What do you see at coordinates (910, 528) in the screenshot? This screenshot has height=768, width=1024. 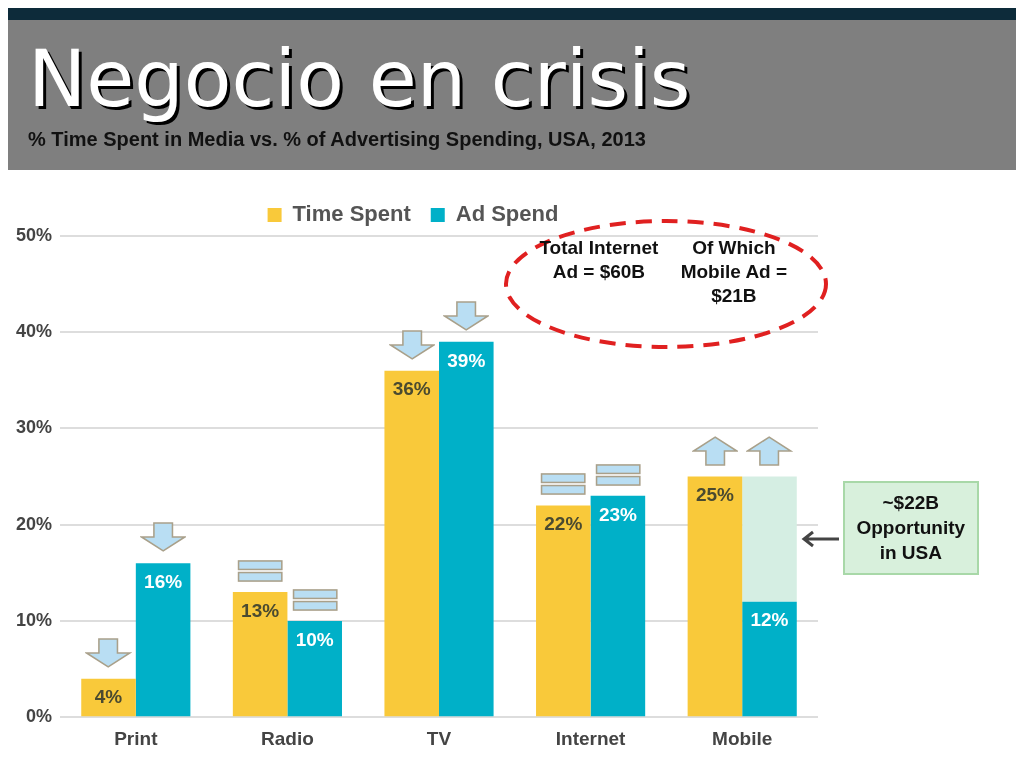 I see `text: ~$22B Opportunity in USA` at bounding box center [910, 528].